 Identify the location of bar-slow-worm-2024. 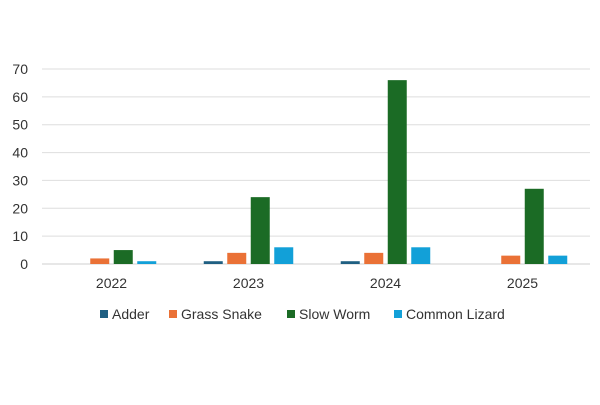
(397, 172).